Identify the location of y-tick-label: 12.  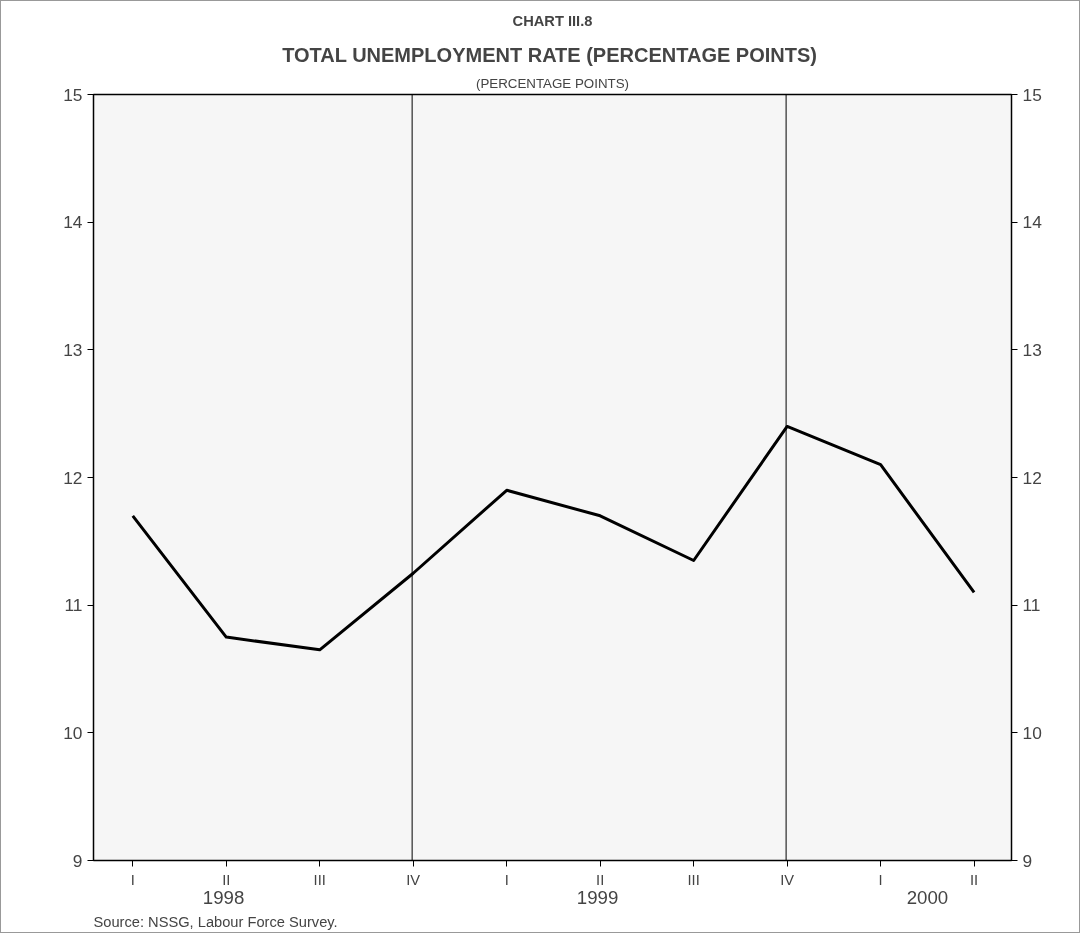
(73, 477).